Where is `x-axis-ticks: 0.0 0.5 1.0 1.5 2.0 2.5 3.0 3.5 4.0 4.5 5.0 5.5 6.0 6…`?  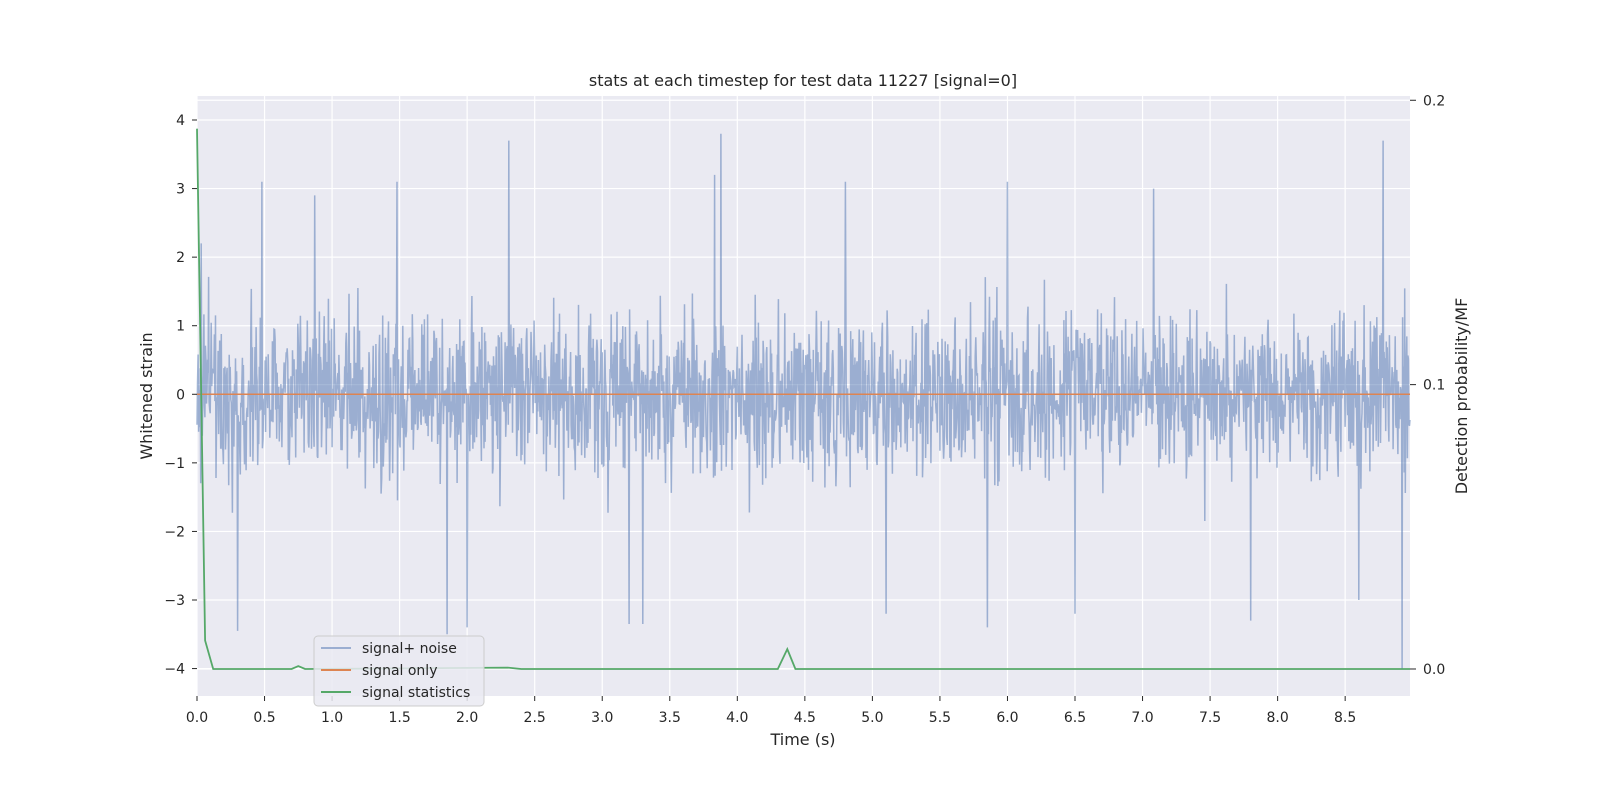
x-axis-ticks: 0.0 0.5 1.0 1.5 2.0 2.5 3.0 3.5 4.0 4.5 5.0 5.5 6.0 6… is located at coordinates (771, 711).